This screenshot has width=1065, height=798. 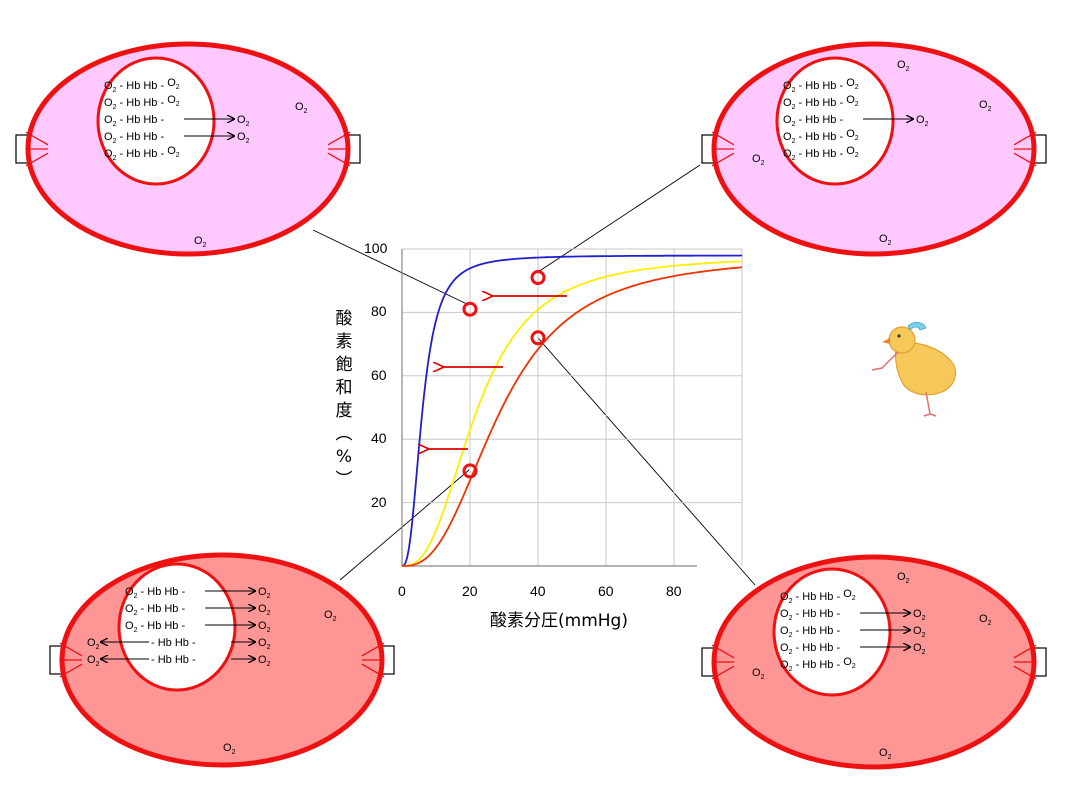 What do you see at coordinates (538, 591) in the screenshot?
I see `x-tick-label: 40` at bounding box center [538, 591].